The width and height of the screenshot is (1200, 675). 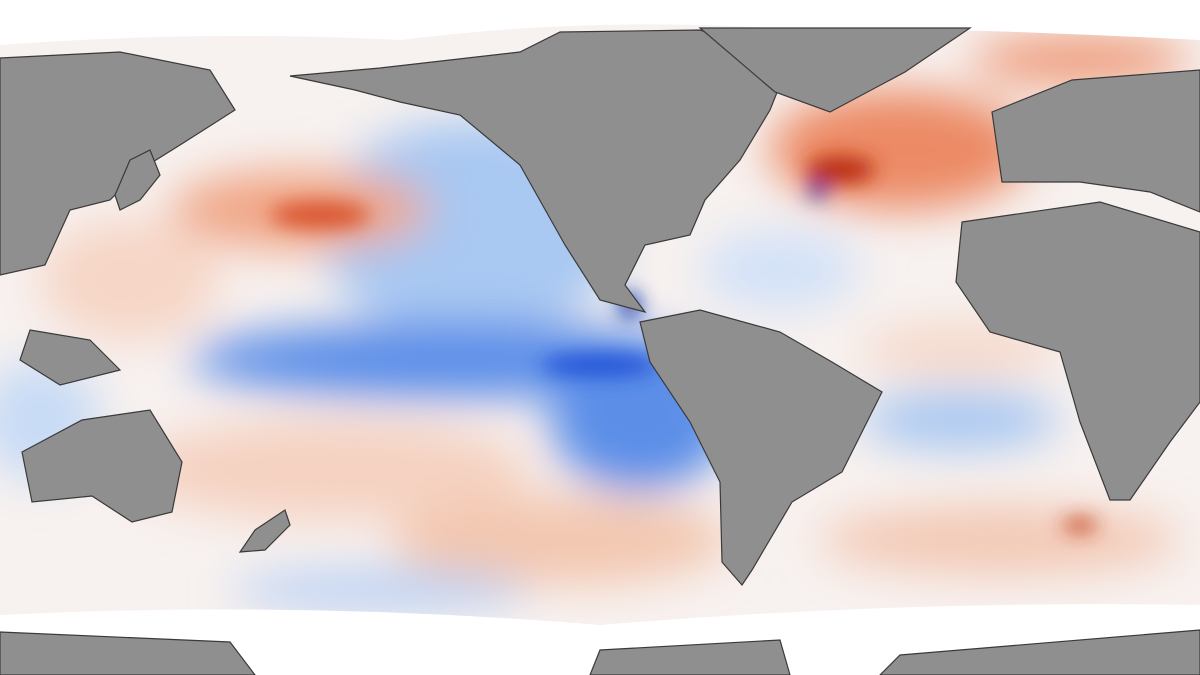 What do you see at coordinates (600, 22) in the screenshot?
I see `polar-ice` at bounding box center [600, 22].